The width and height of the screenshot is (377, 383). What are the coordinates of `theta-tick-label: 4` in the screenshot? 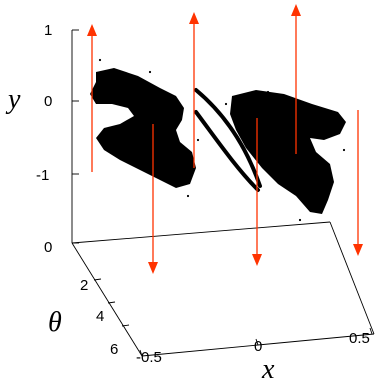 It's located at (100, 316).